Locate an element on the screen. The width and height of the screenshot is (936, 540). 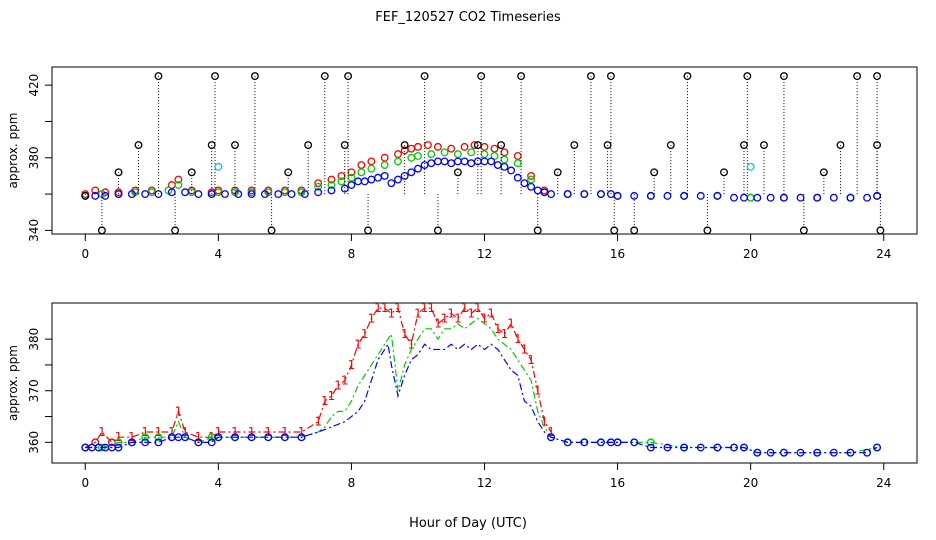
x-tick-label: 12 is located at coordinates (484, 254).